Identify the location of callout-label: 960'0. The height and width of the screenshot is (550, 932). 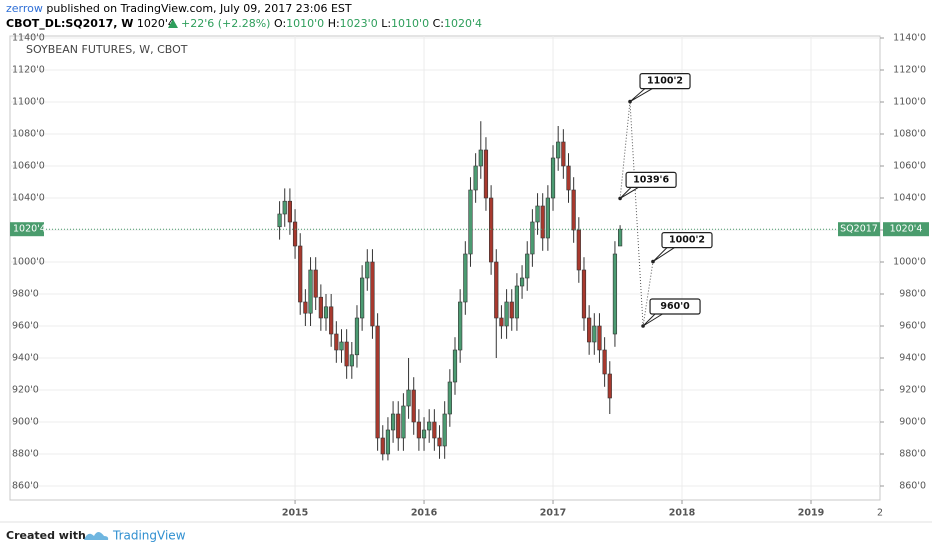
(675, 306).